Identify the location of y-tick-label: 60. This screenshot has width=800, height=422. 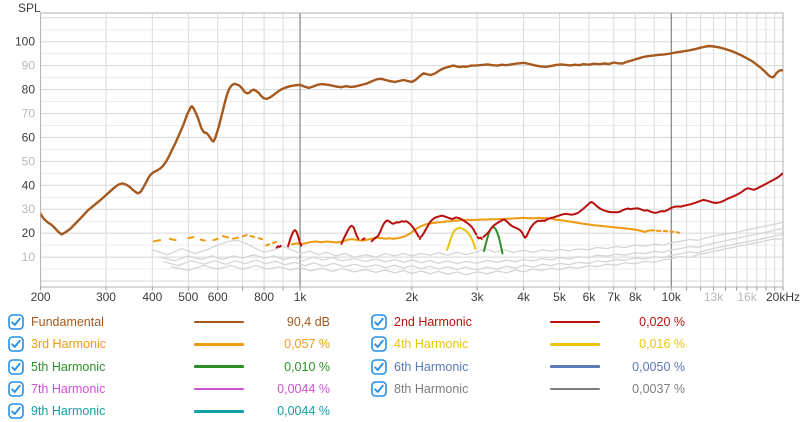
(29, 137).